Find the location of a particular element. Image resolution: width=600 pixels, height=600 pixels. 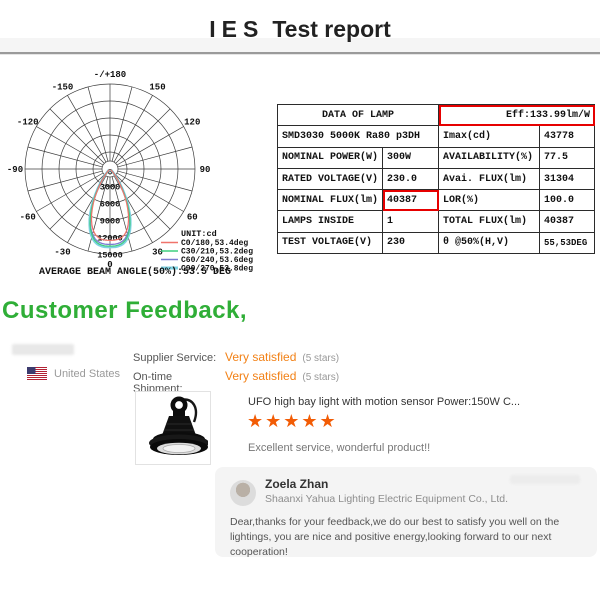

legend-entry: C0/180,53.4deg is located at coordinates (214, 243).